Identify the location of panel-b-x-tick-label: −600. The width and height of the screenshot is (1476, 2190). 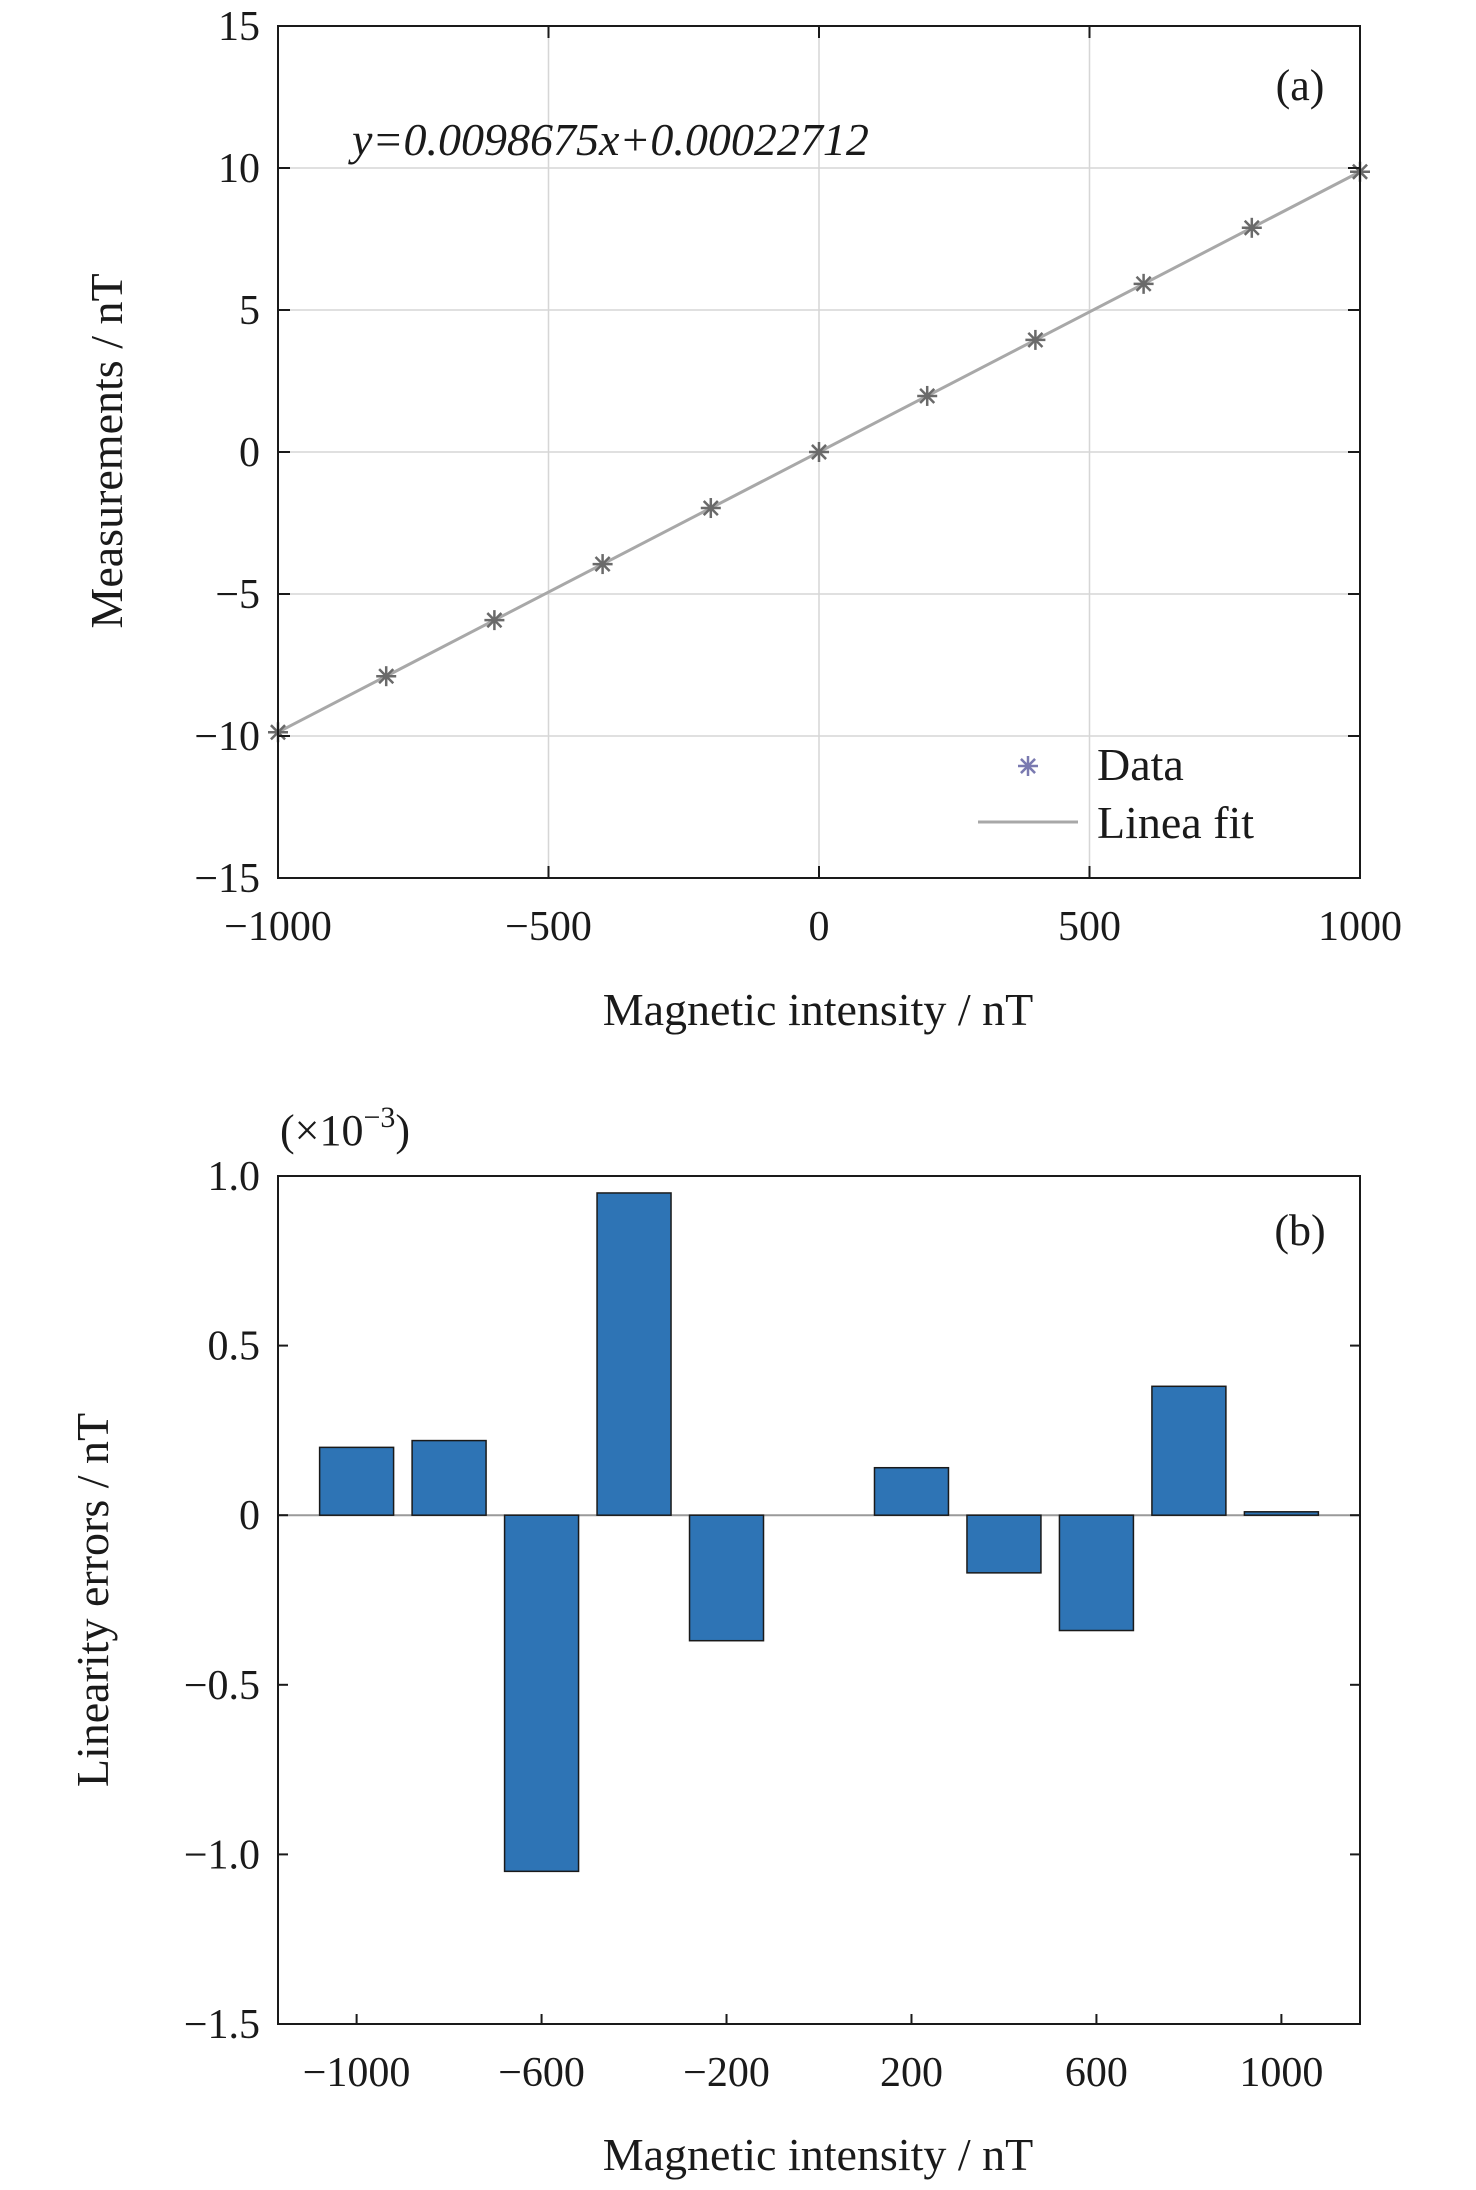
(541, 2073).